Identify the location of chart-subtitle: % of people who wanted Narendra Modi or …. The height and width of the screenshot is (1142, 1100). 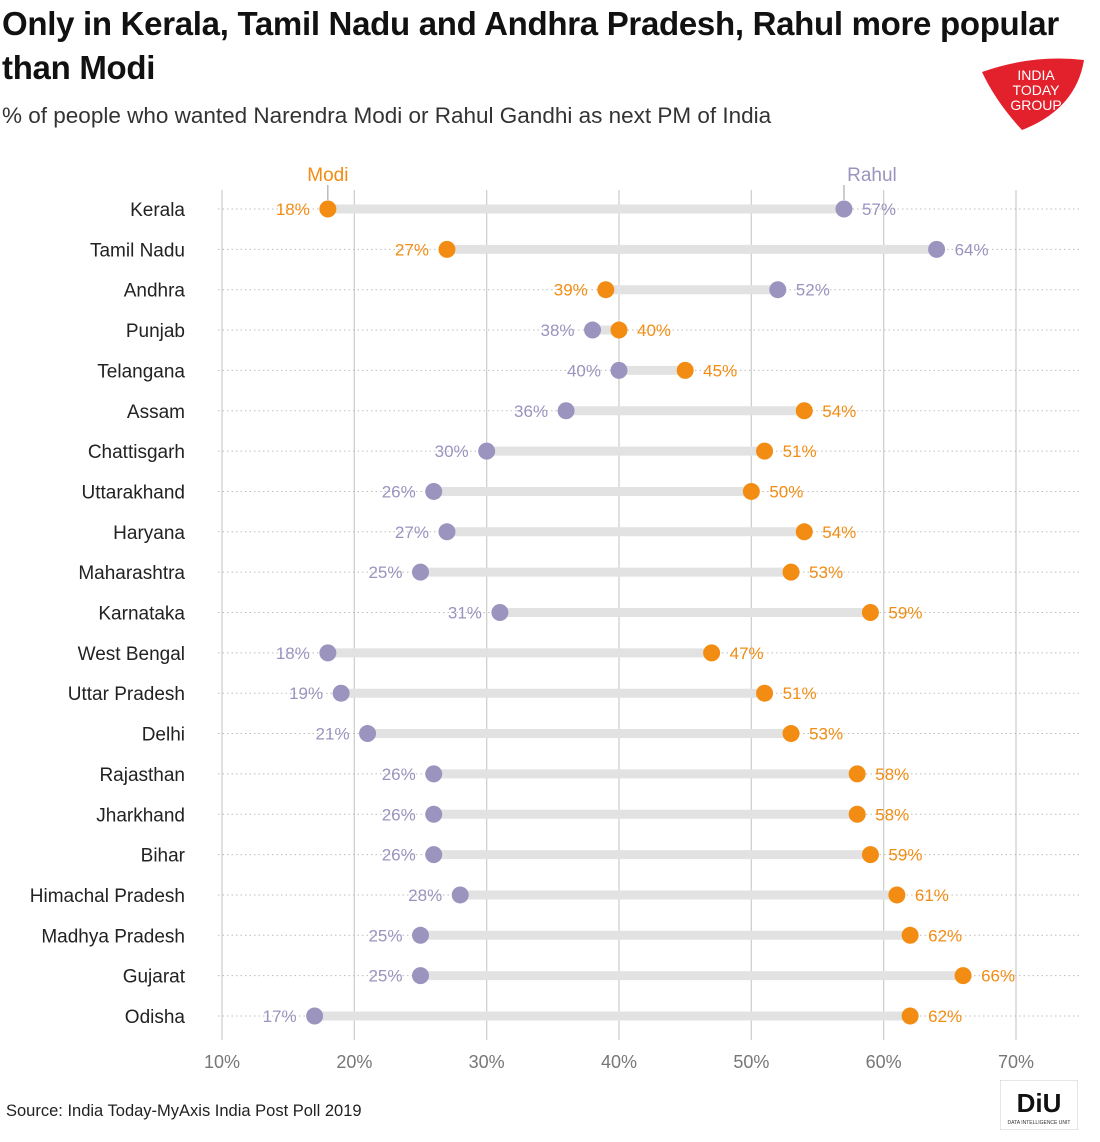
(387, 115).